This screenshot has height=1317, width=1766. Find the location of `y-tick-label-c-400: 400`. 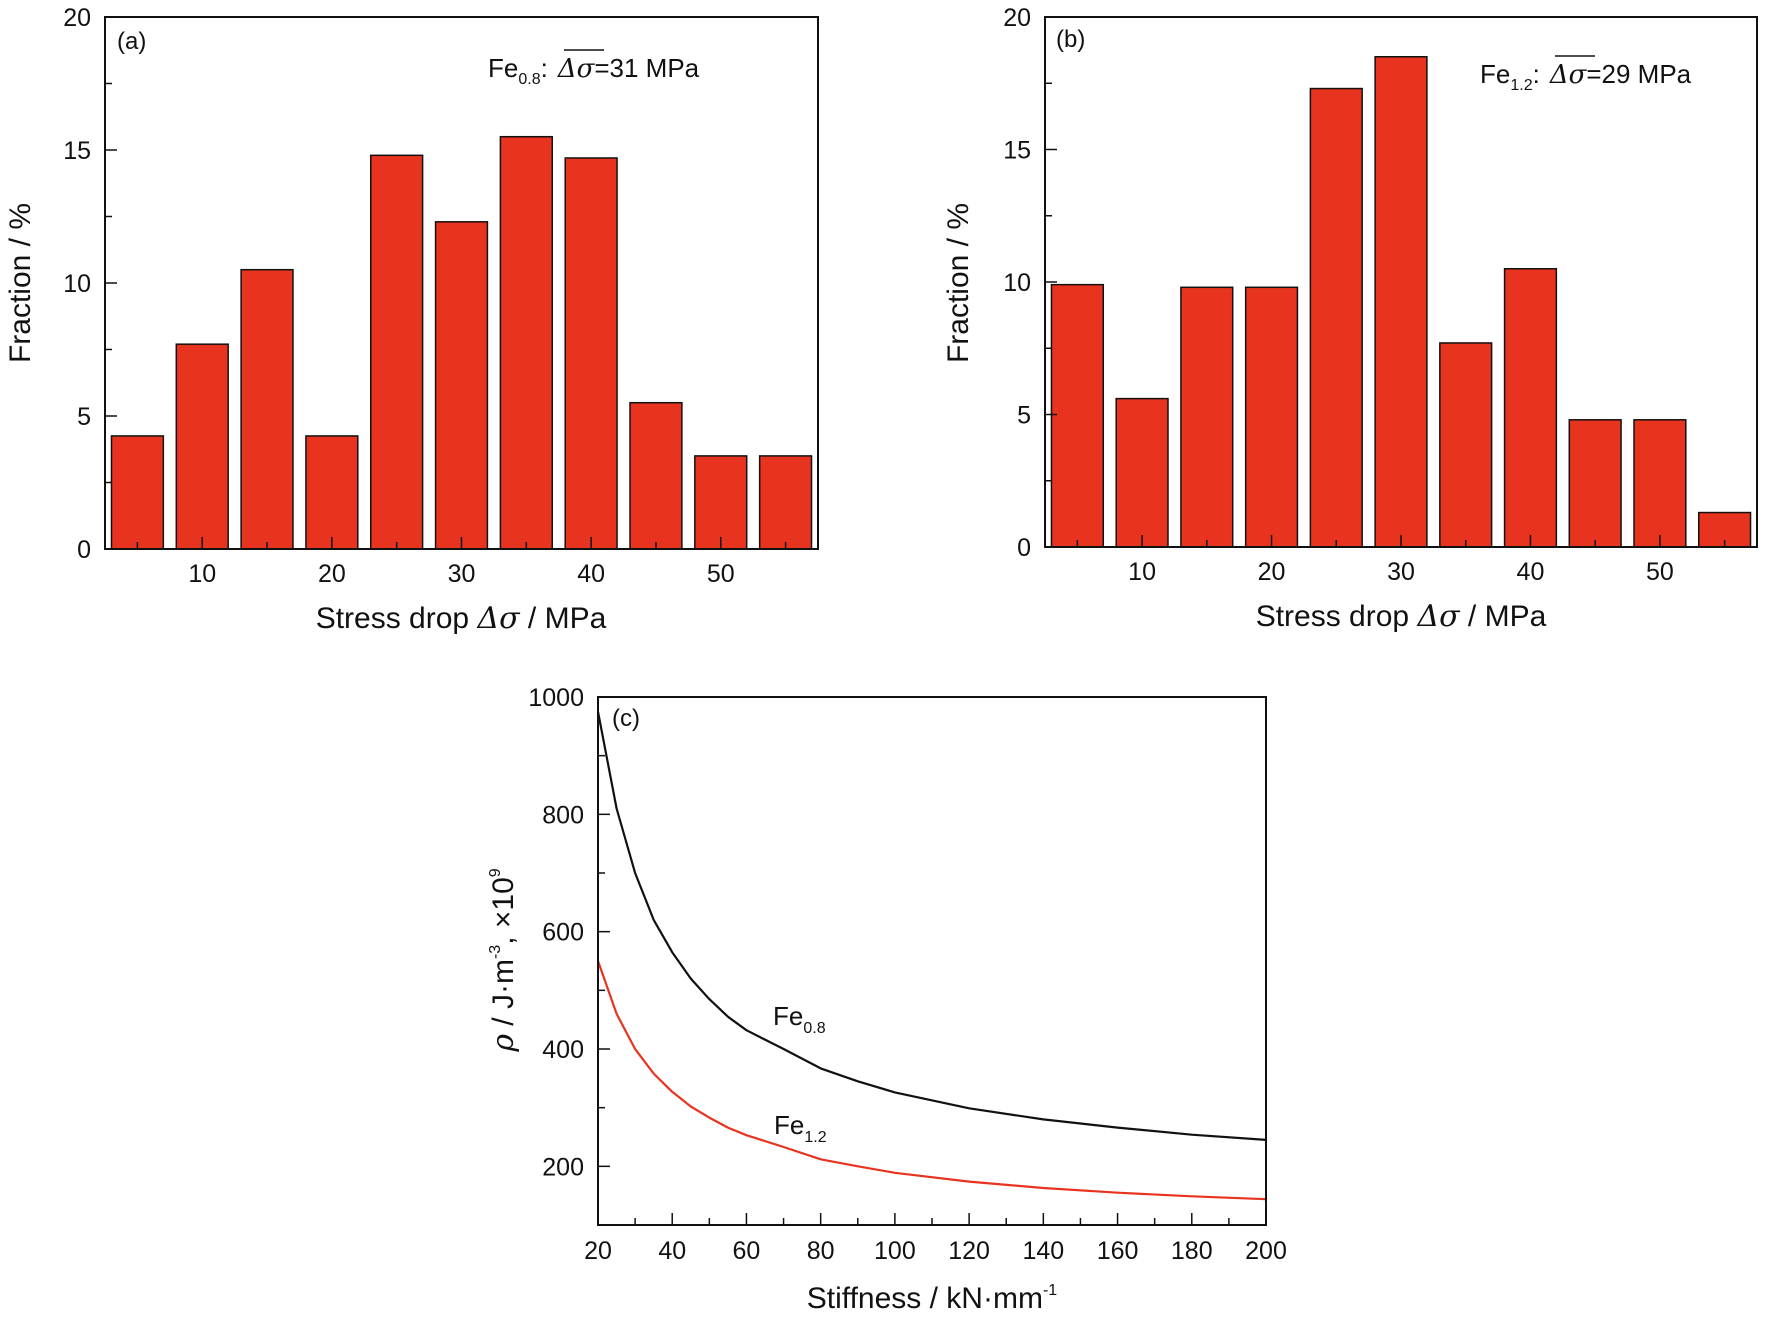

y-tick-label-c-400: 400 is located at coordinates (563, 1050).